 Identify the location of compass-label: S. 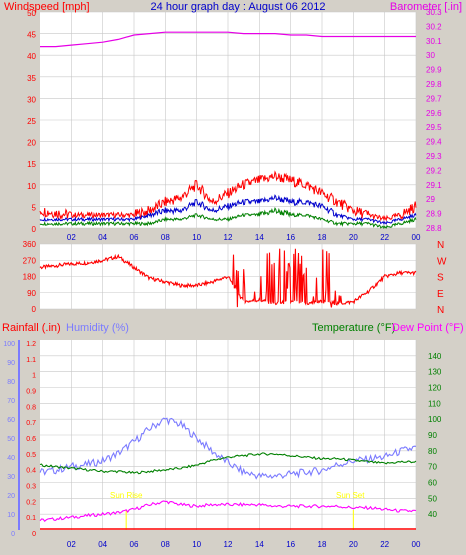
(440, 278).